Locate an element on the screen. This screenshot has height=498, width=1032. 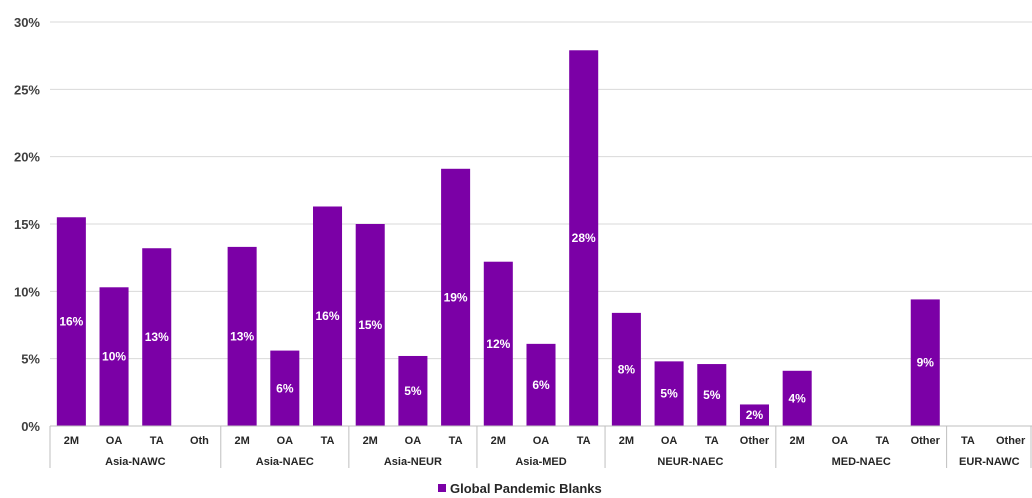
legend: Global Pandemic Blanks is located at coordinates (520, 488).